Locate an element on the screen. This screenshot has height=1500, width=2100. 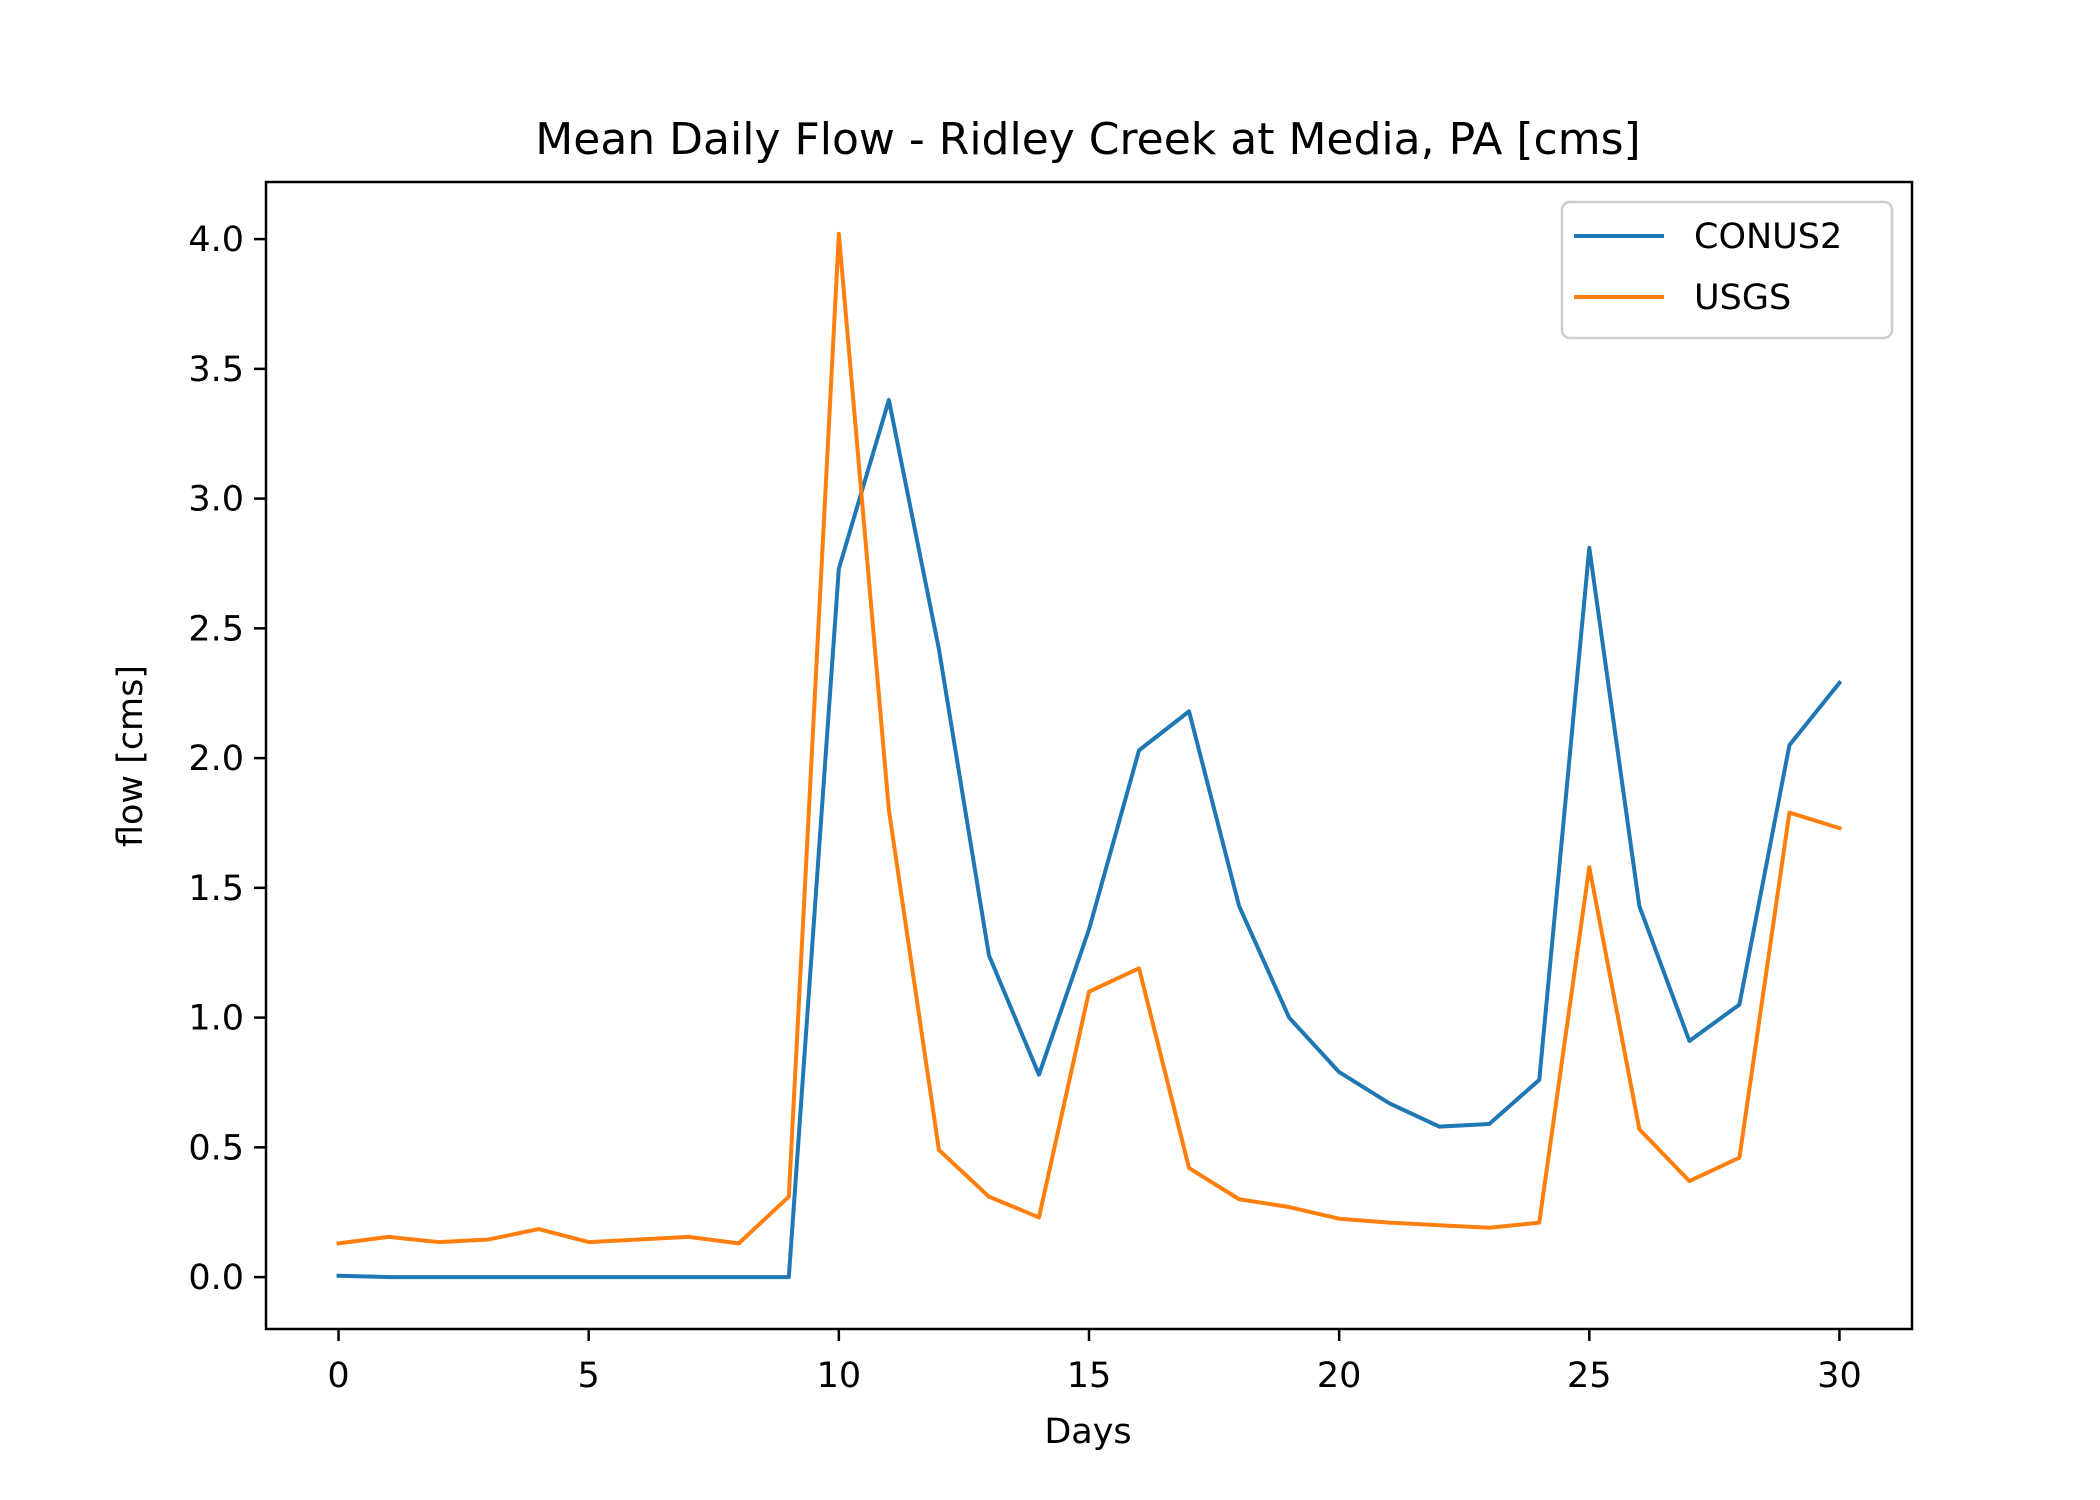
y-tick-label: 4.0 is located at coordinates (216, 240).